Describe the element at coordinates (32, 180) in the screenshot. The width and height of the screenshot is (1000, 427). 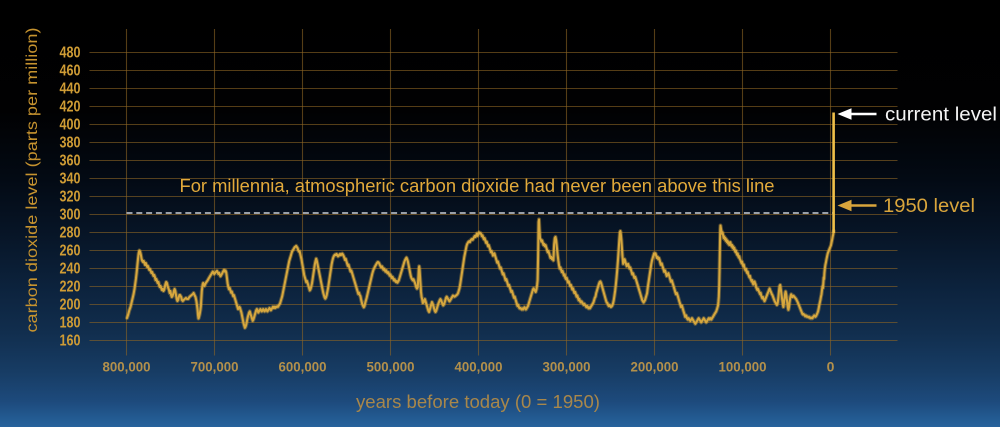
I see `svg-text:carbon dioxide level (parts pe: carbon dioxide level (parts per million)` at that location.